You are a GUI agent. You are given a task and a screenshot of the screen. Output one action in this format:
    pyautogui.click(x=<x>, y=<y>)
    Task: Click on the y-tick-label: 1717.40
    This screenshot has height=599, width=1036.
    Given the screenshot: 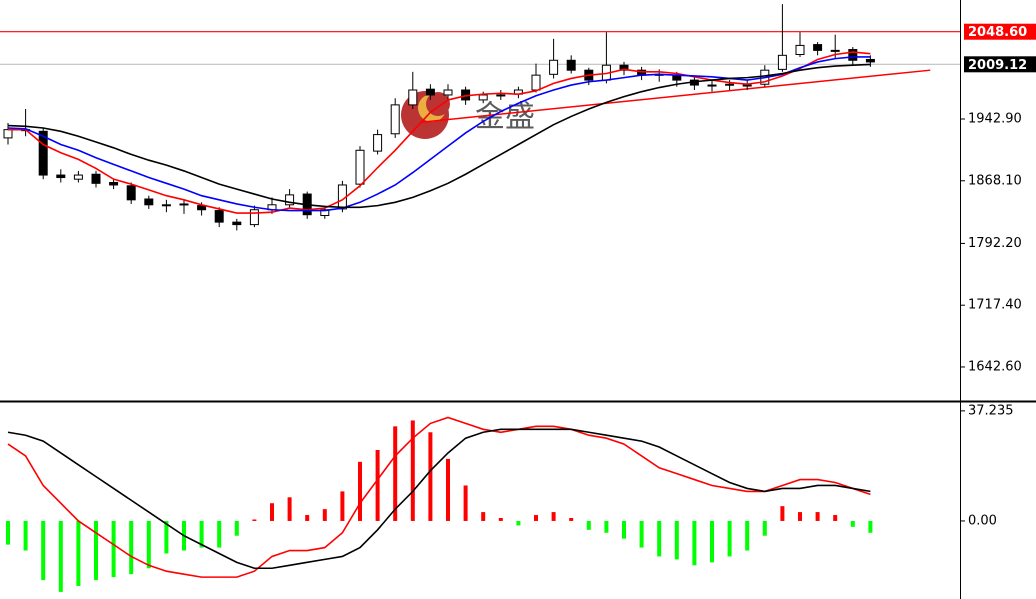 What is the action you would take?
    pyautogui.click(x=995, y=305)
    